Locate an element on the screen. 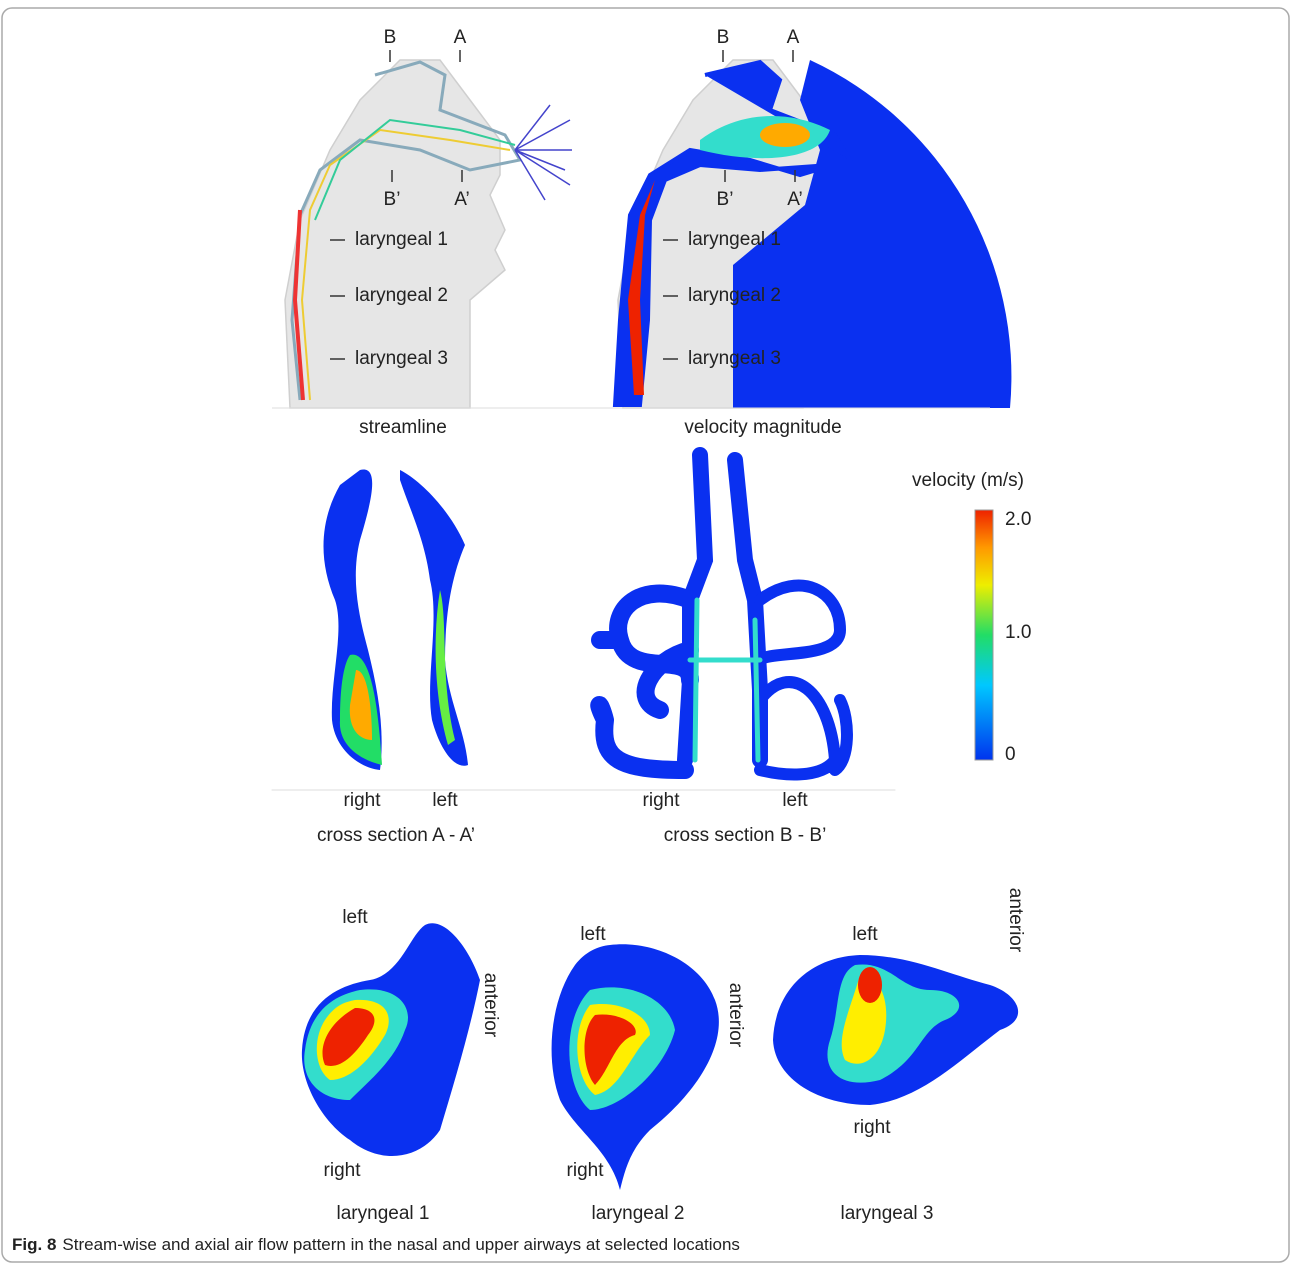 The height and width of the screenshot is (1270, 1293). label: 2.0 is located at coordinates (1018, 519).